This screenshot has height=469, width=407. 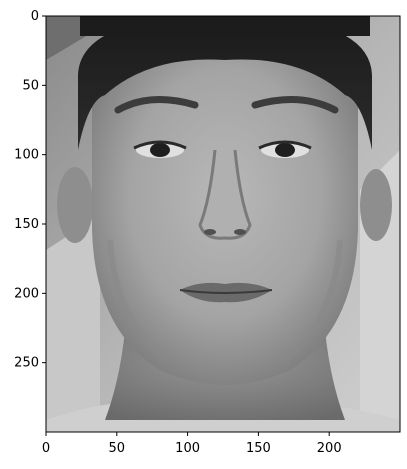 I want to click on y-tick-label: 0, so click(x=35, y=16).